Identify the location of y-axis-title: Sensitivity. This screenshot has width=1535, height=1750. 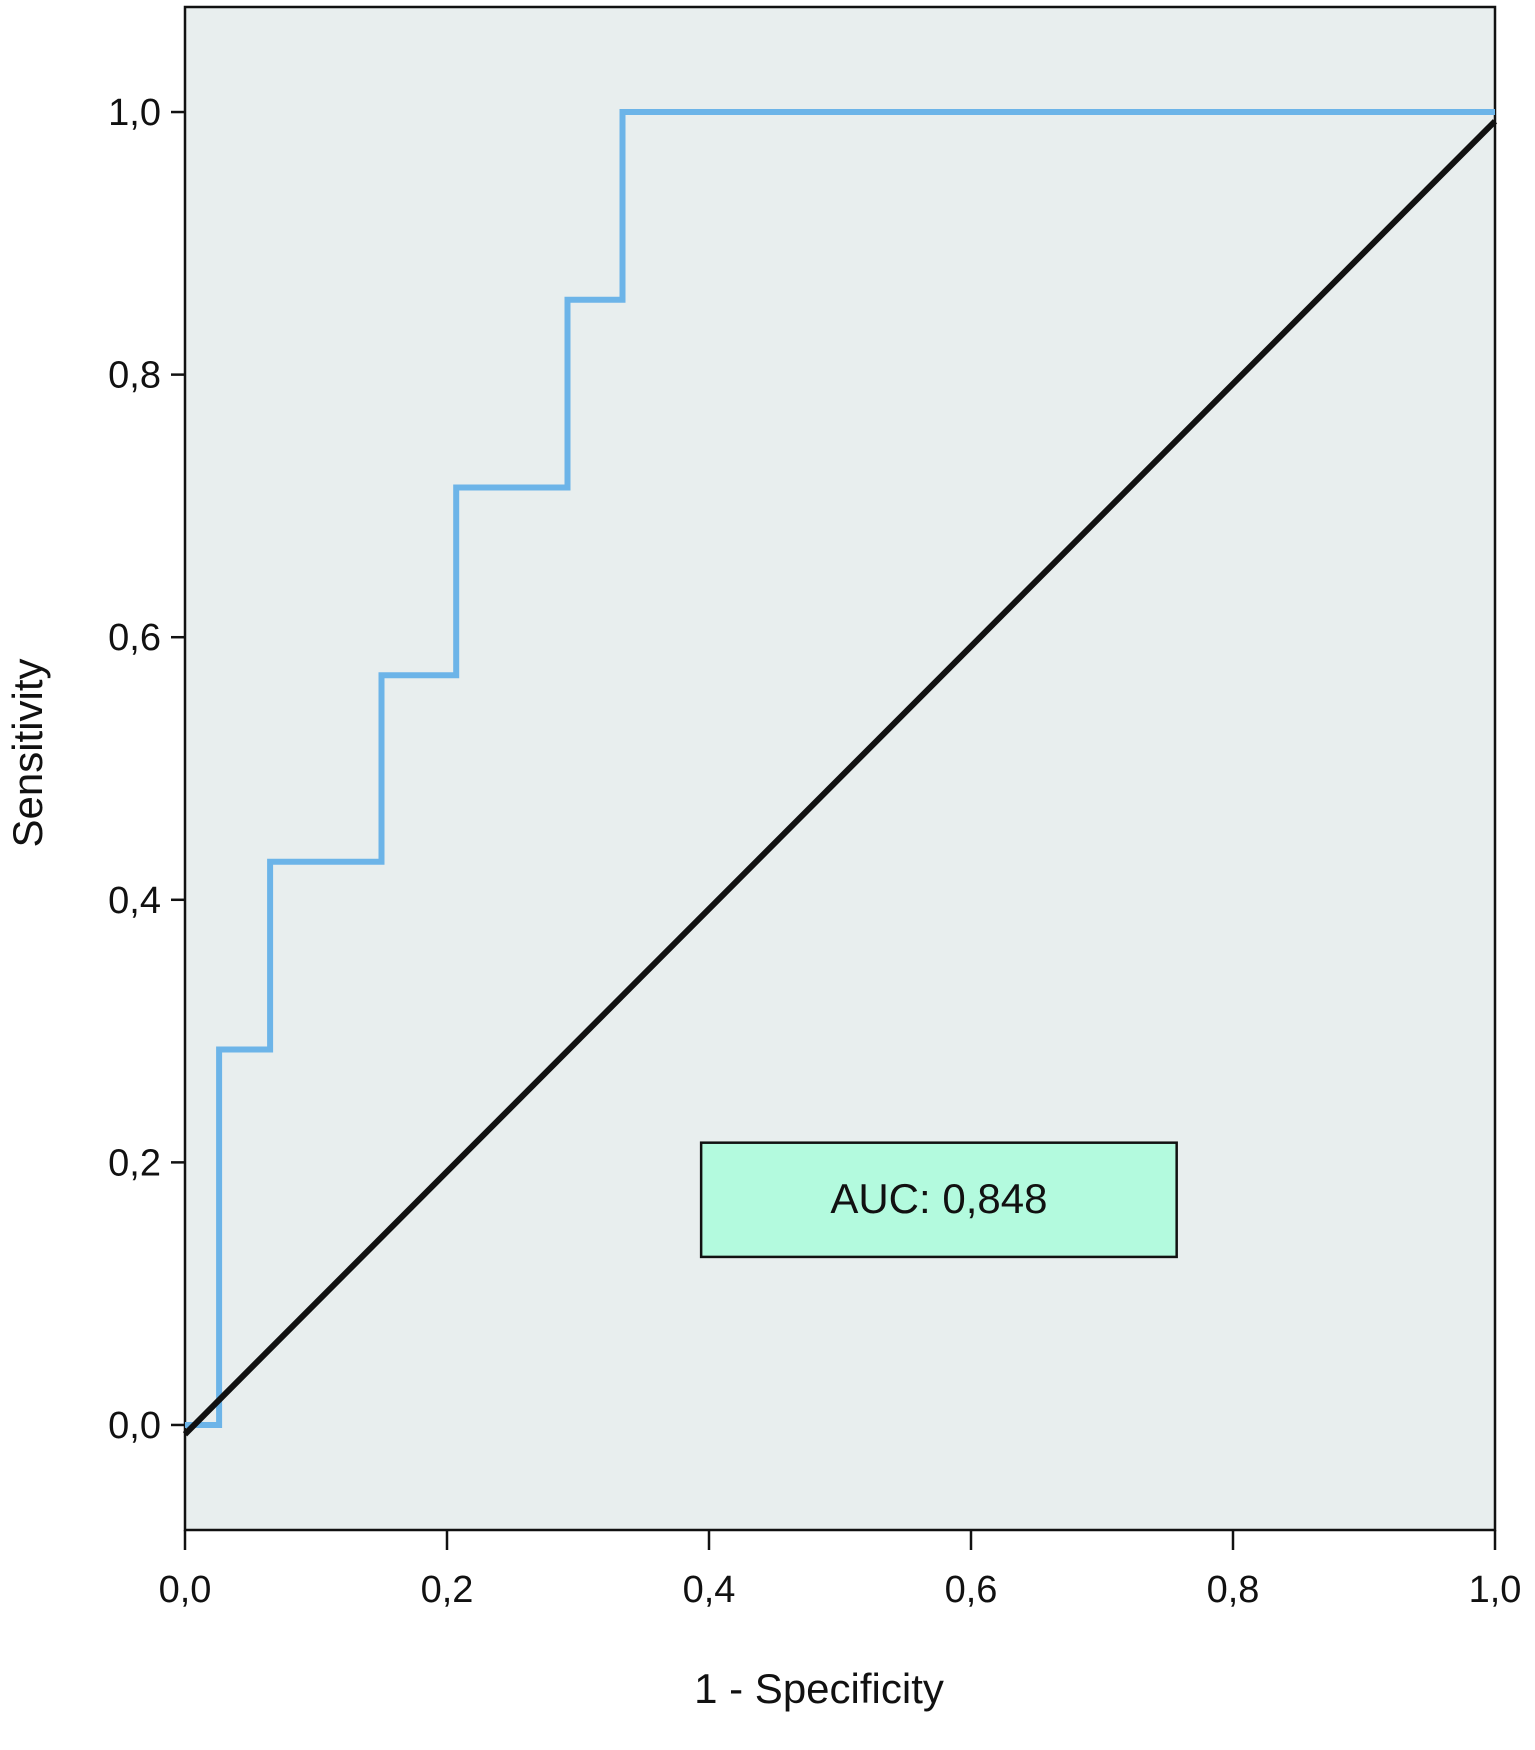
(27, 752).